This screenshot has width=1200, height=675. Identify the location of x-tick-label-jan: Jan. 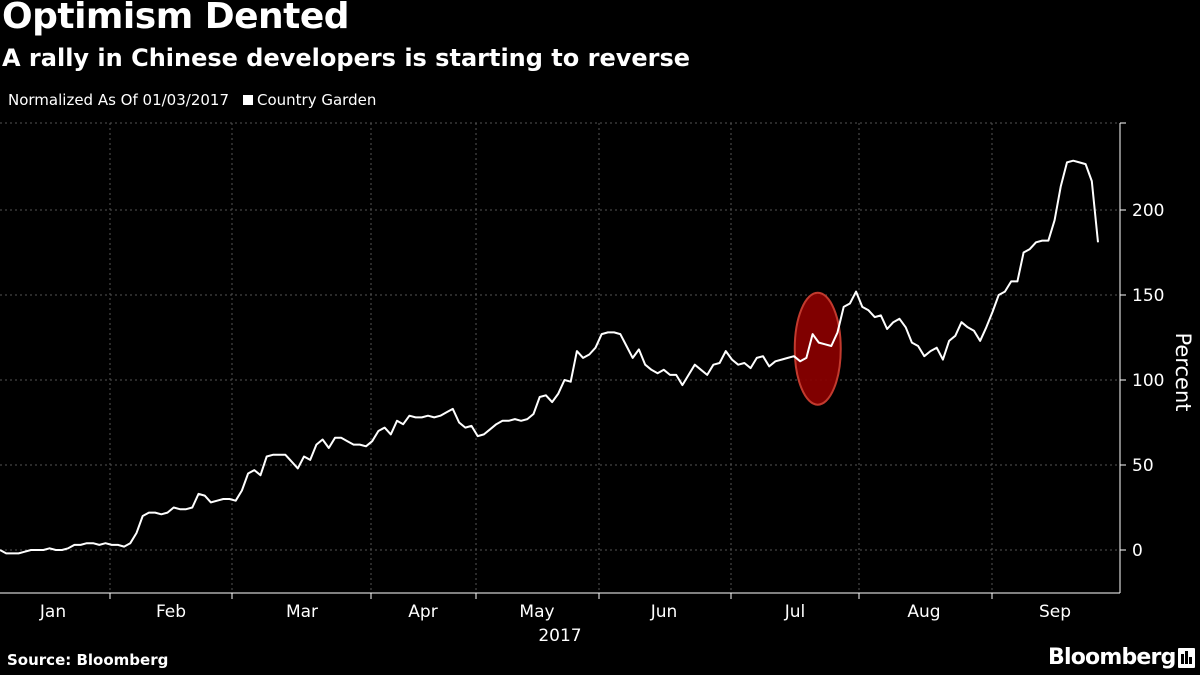
(52, 612).